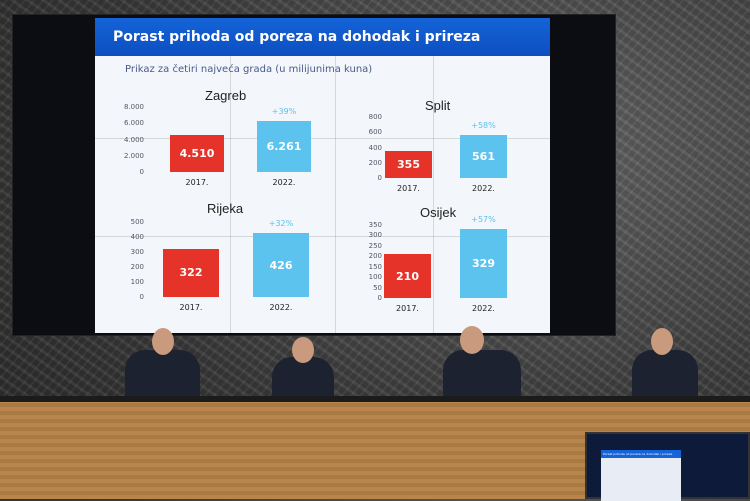 The image size is (750, 501). What do you see at coordinates (226, 95) in the screenshot?
I see `chart-title-zagreb: Zagreb` at bounding box center [226, 95].